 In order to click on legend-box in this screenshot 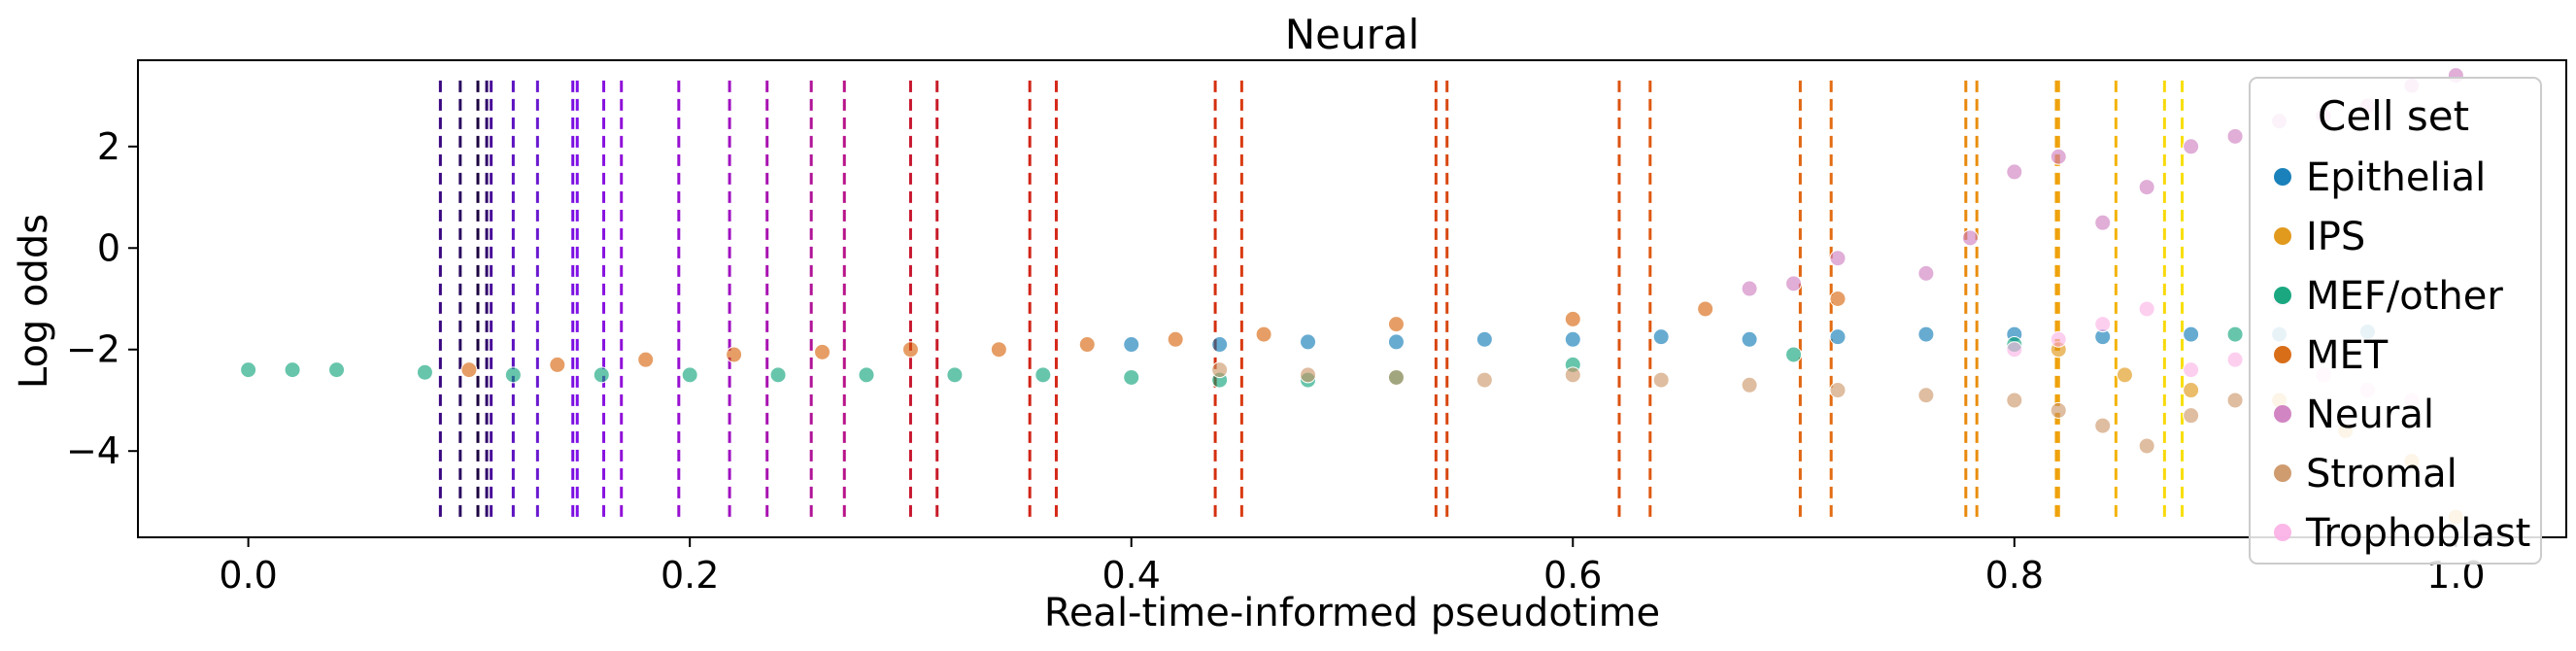, I will do `click(2395, 321)`.